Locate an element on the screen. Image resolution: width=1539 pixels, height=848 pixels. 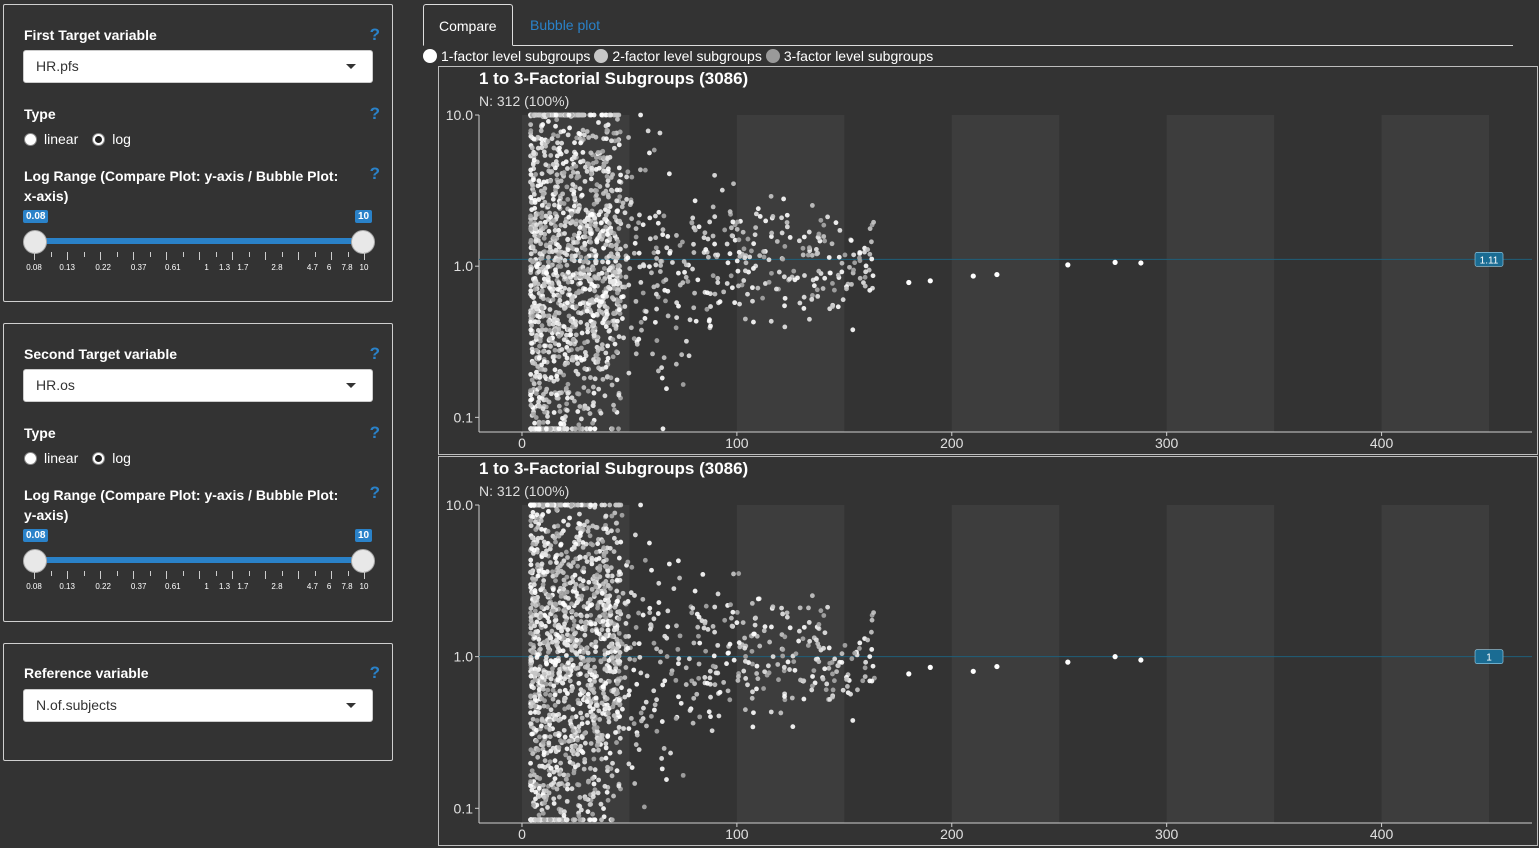
tab-bubble-plot: Bubble plot is located at coordinates (565, 25).